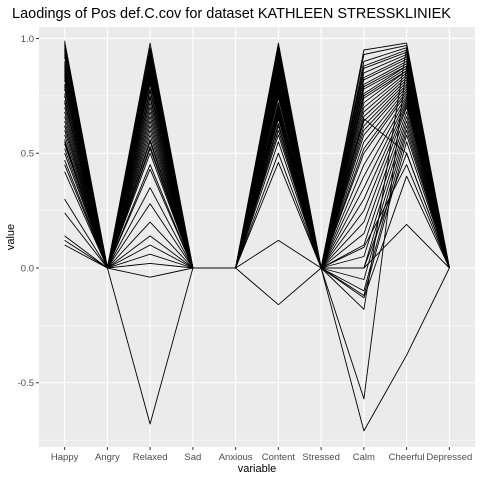  I want to click on x-tick-label: Stressed, so click(321, 457).